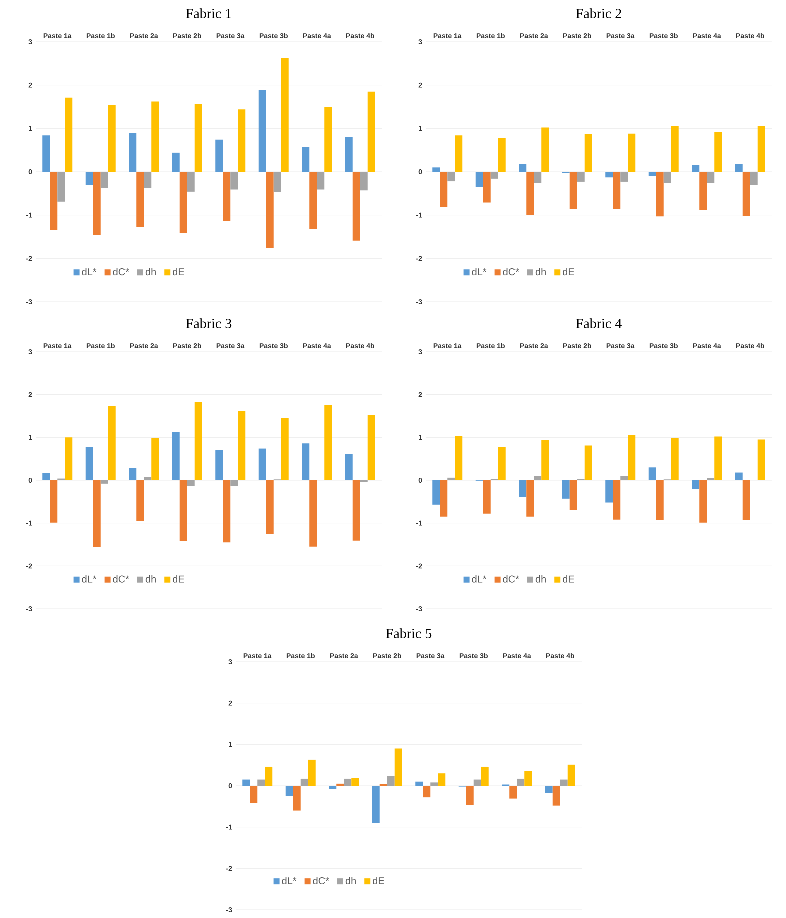 This screenshot has height=918, width=786. I want to click on chart-title: Fabric 3, so click(209, 323).